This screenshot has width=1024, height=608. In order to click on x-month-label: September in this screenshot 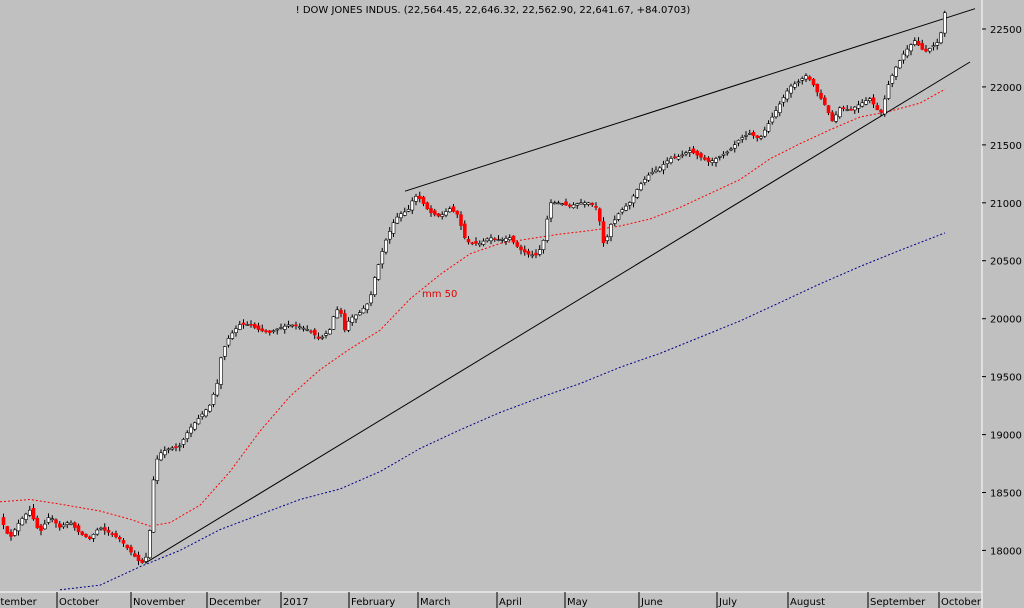, I will do `click(898, 602)`.